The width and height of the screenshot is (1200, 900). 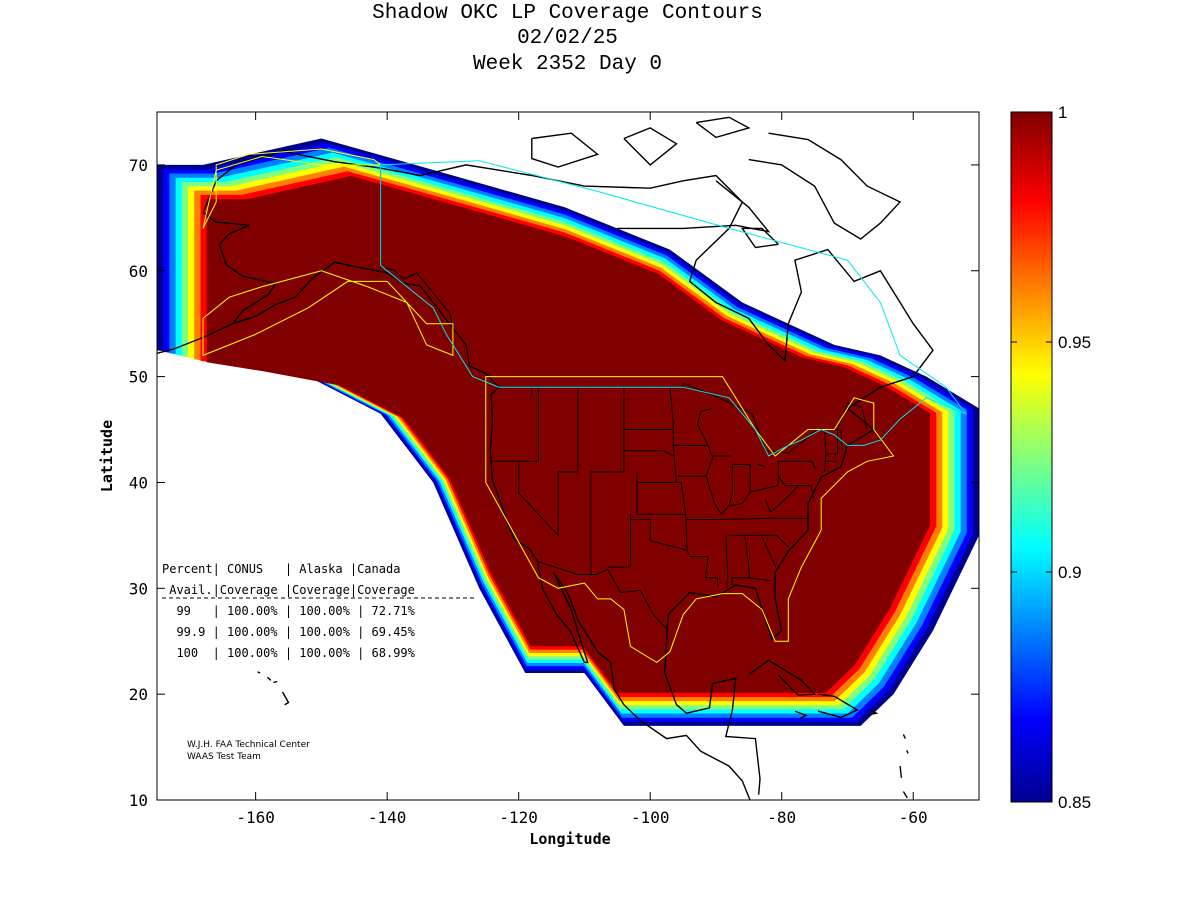 What do you see at coordinates (518, 817) in the screenshot?
I see `x-tick-label: -120` at bounding box center [518, 817].